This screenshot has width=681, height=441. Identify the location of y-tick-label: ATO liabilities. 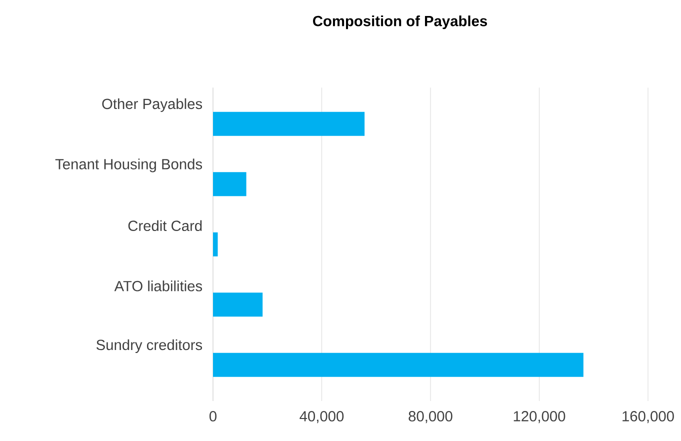
(158, 286).